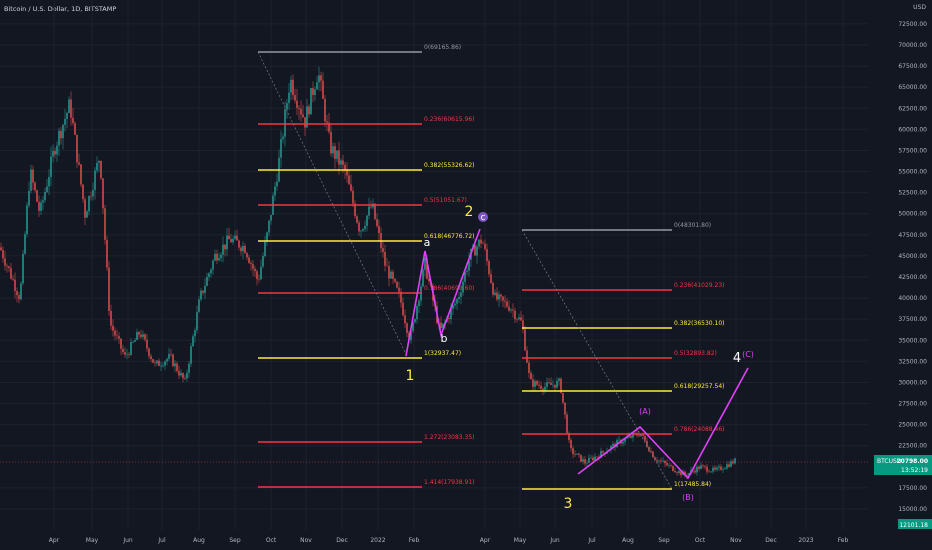 This screenshot has height=550, width=932. What do you see at coordinates (912, 298) in the screenshot?
I see `y-tick-label: 40000.00` at bounding box center [912, 298].